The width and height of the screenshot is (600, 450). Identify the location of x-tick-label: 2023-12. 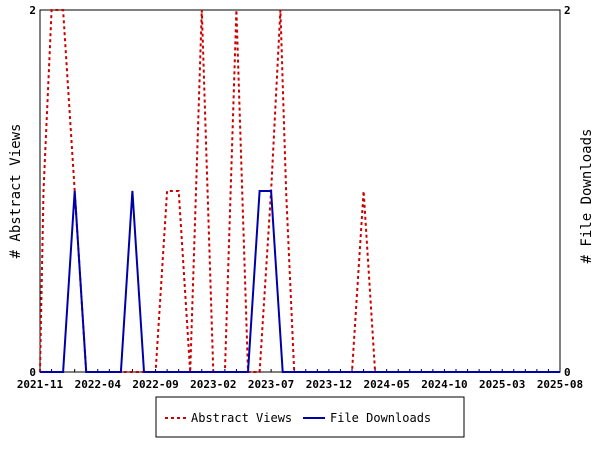
(329, 384).